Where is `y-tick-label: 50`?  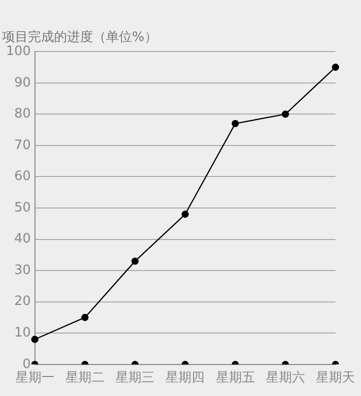 y-tick-label: 50 is located at coordinates (22, 208).